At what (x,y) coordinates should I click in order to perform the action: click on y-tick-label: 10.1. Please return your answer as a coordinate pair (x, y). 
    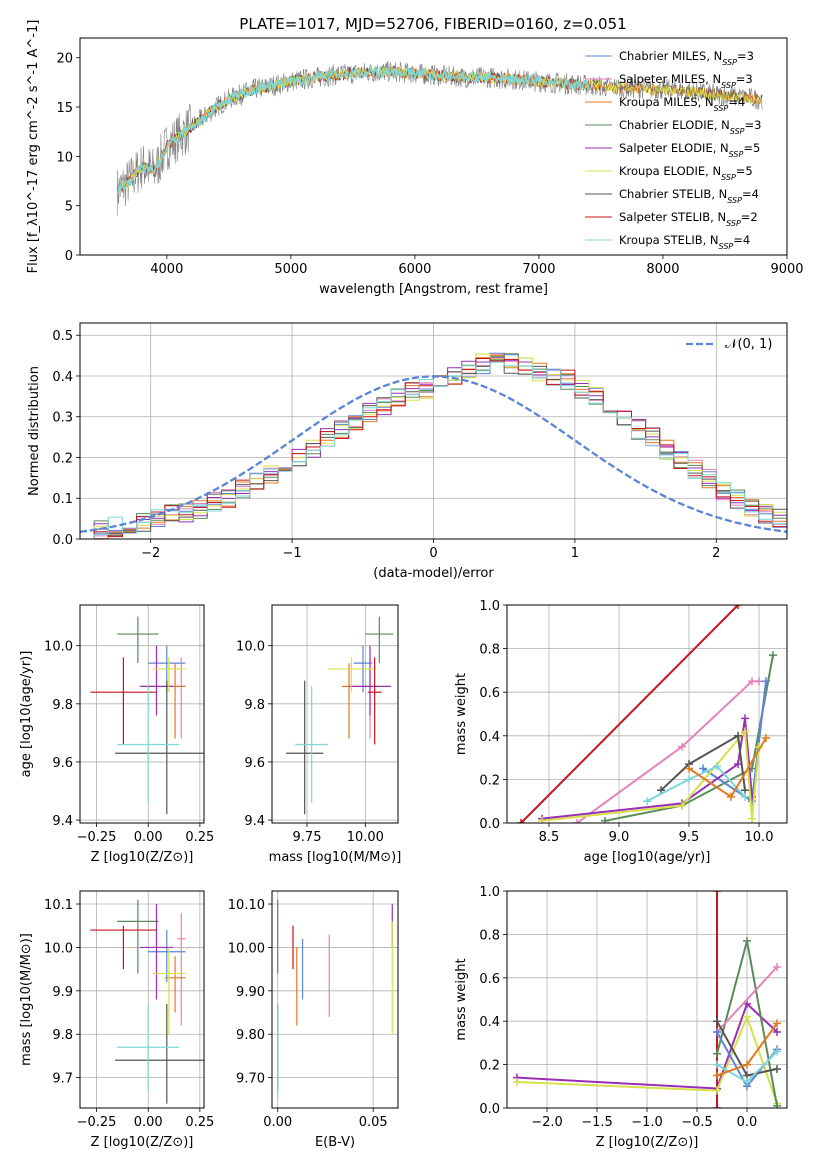
    Looking at the image, I should click on (58, 905).